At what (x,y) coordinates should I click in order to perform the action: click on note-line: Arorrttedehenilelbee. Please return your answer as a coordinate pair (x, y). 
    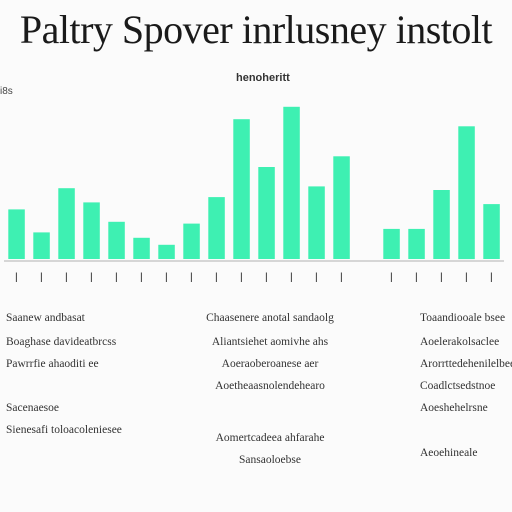
    Looking at the image, I should click on (466, 364).